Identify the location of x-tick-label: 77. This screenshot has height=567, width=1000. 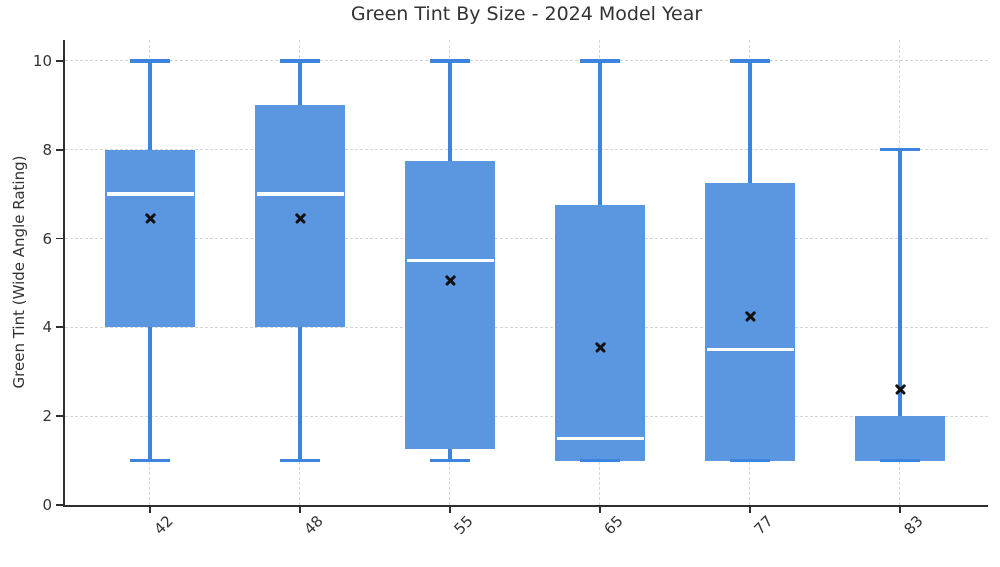
(763, 525).